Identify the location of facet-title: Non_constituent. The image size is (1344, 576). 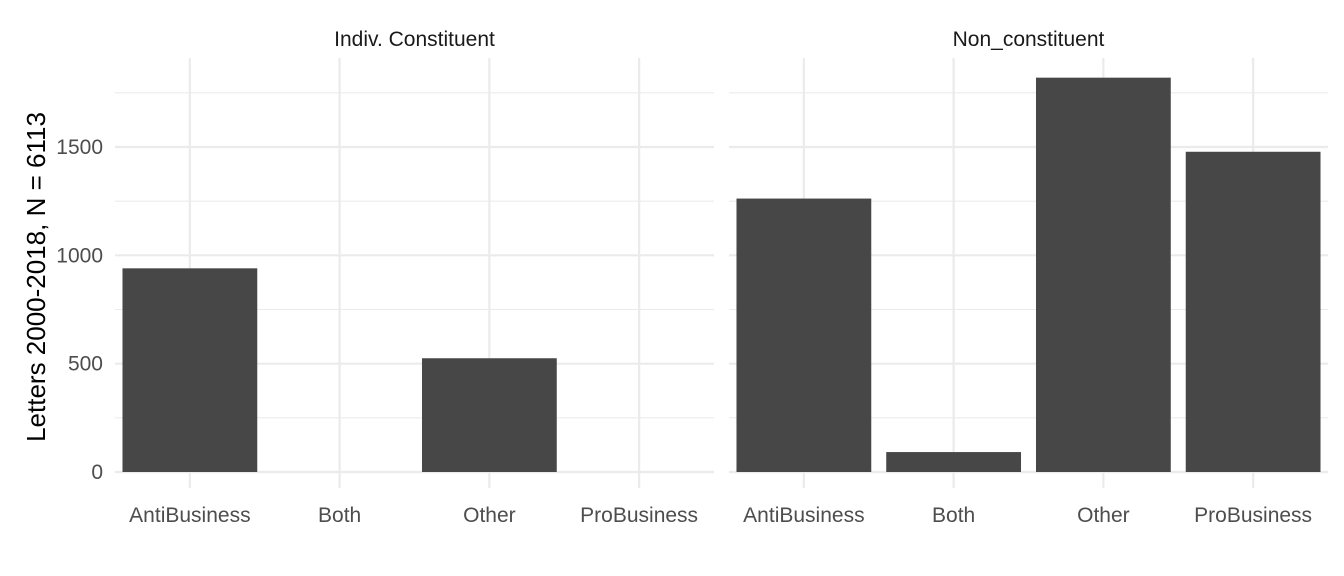
(1029, 39).